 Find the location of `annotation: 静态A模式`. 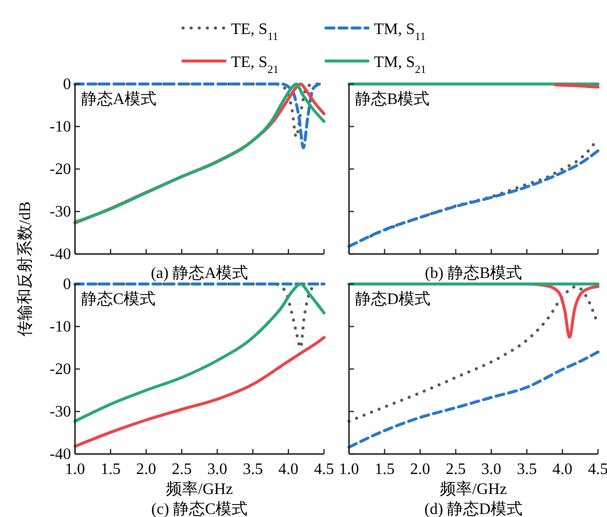

annotation: 静态A模式 is located at coordinates (119, 99).